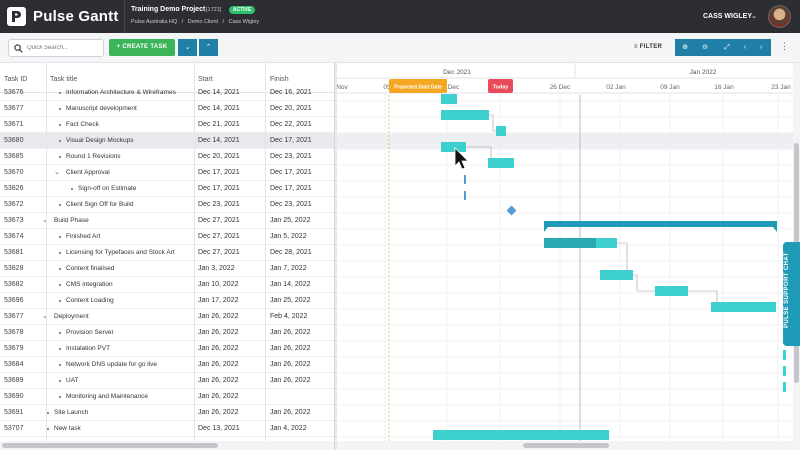 Image resolution: width=800 pixels, height=450 pixels. I want to click on finish-date-cell: Jan 5, 2022, so click(288, 236).